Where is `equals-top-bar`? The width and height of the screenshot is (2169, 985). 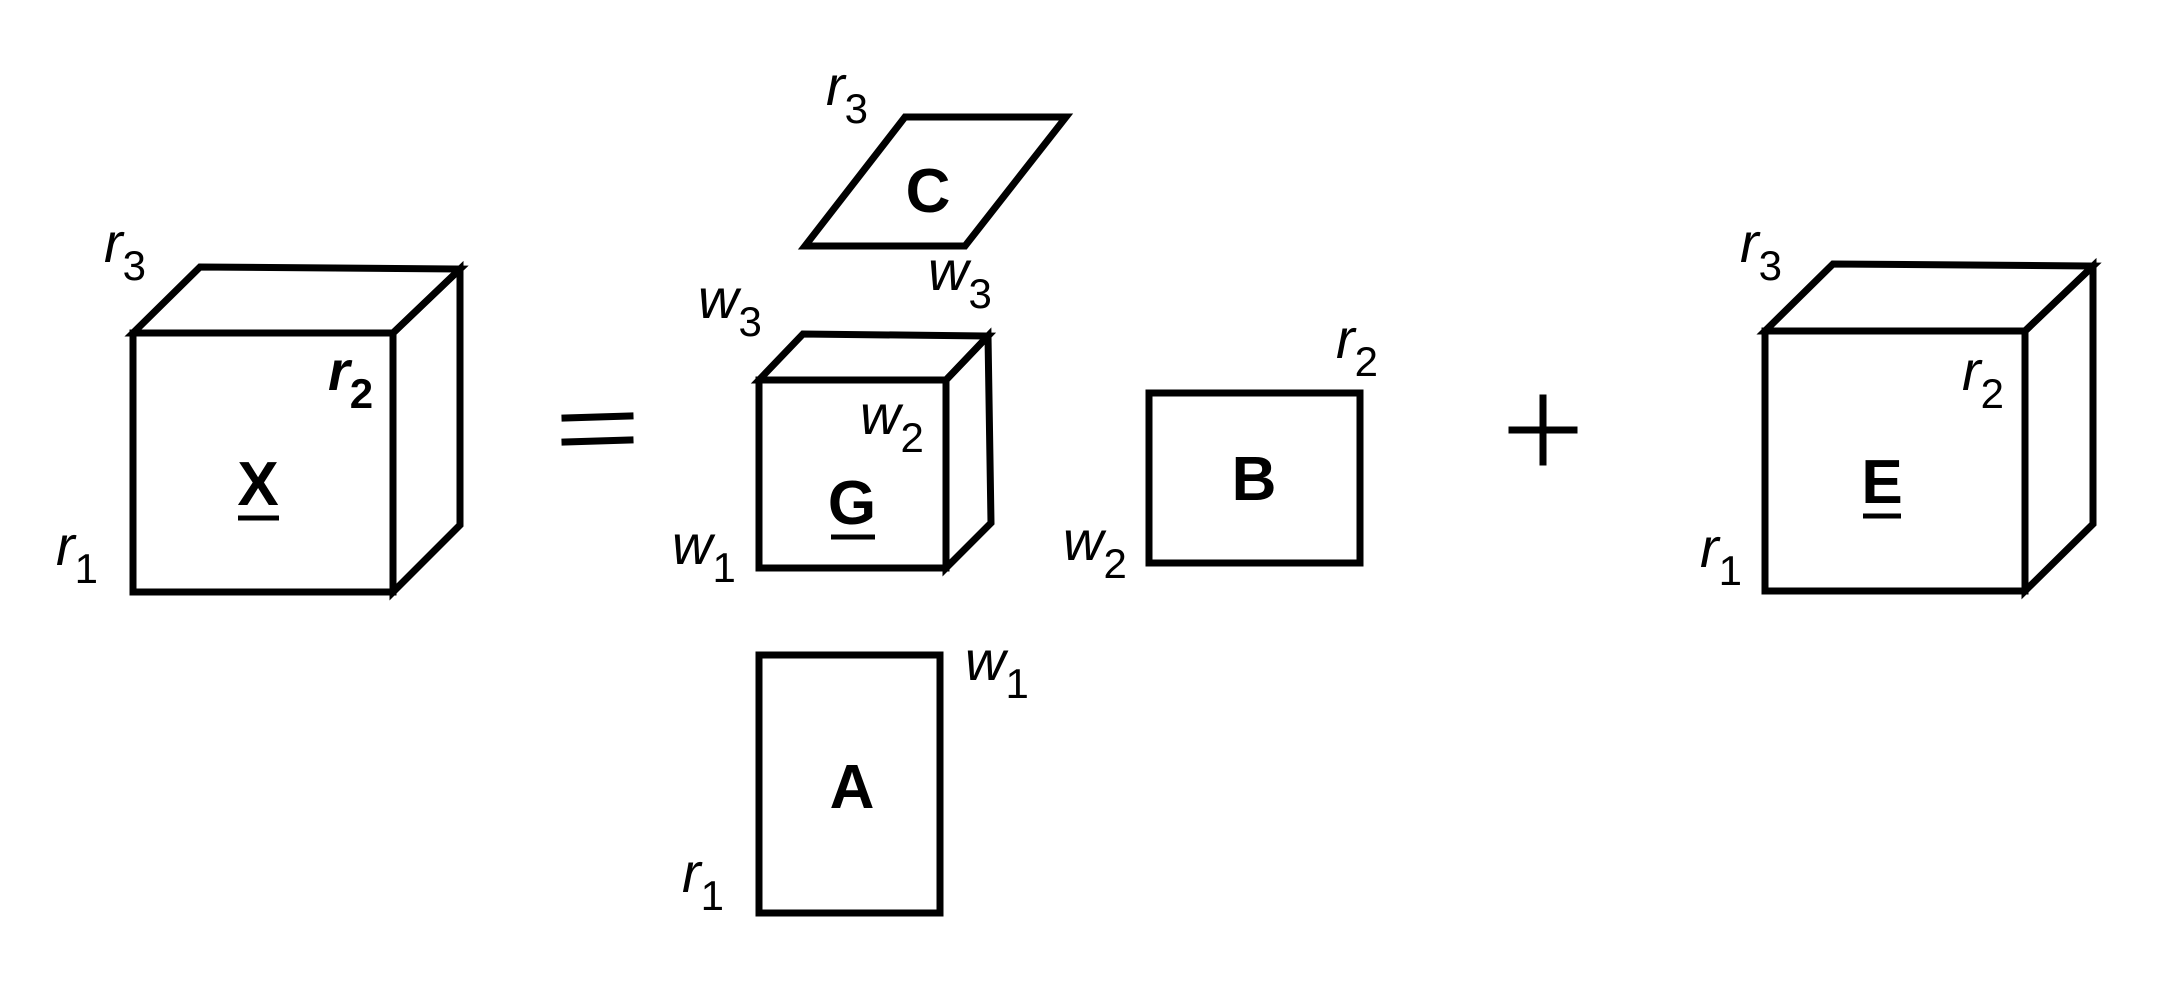
equals-top-bar is located at coordinates (597, 417).